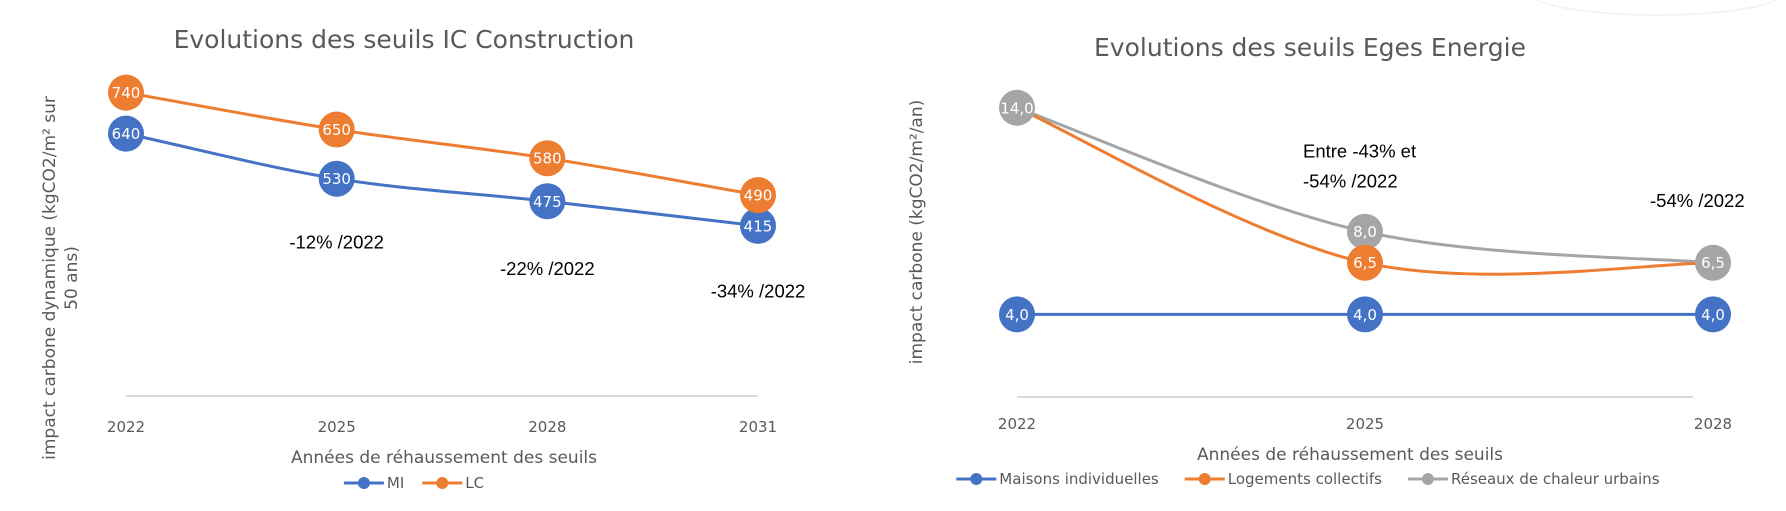 The width and height of the screenshot is (1786, 511). Describe the element at coordinates (413, 483) in the screenshot. I see `legend: MI LC` at that location.